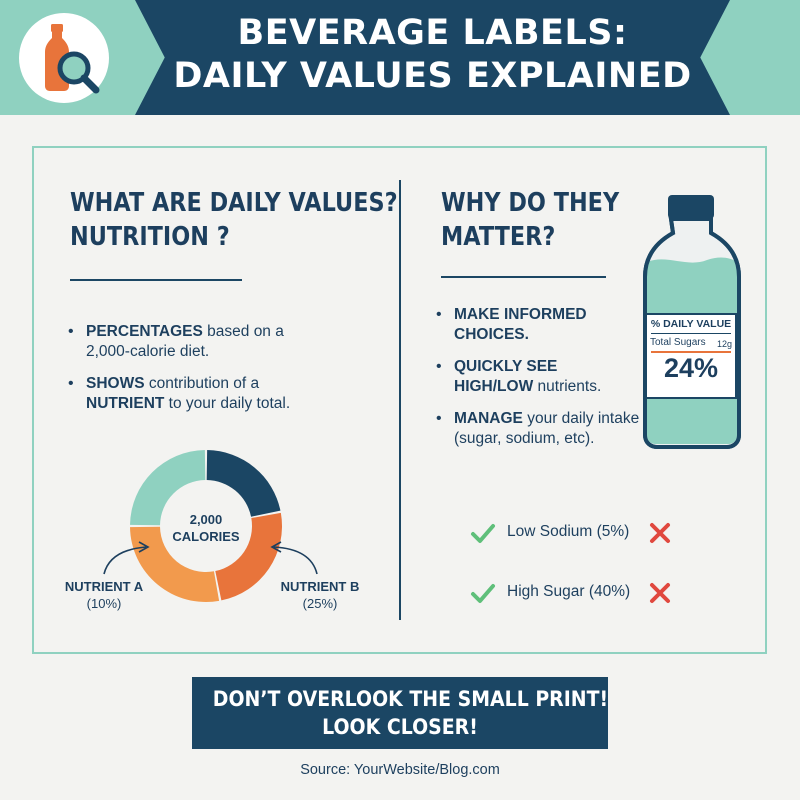  Describe the element at coordinates (506, 376) in the screenshot. I see `bullet-bold: QUICKLY SEE HIGH/LOW` at that location.